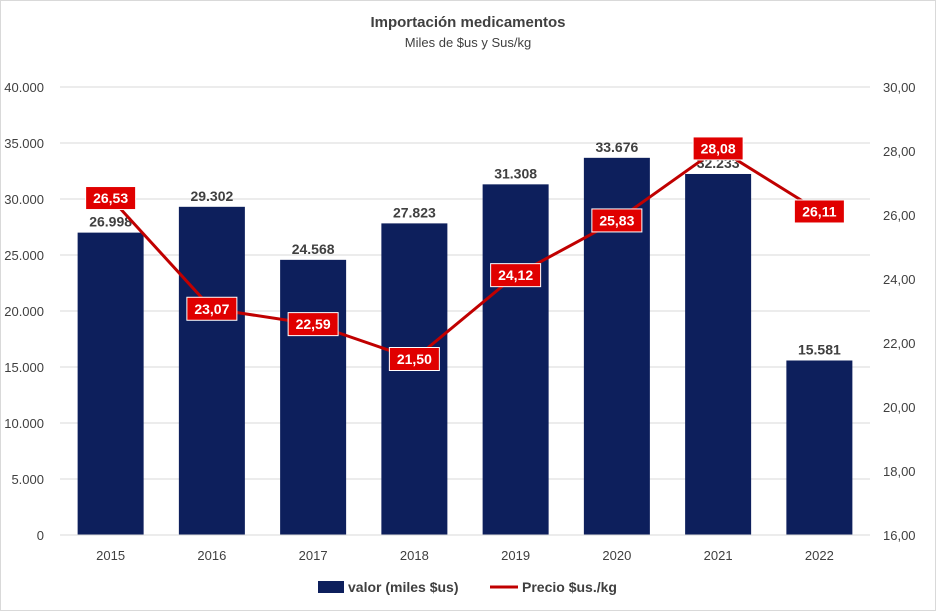 The image size is (936, 611). What do you see at coordinates (899, 343) in the screenshot?
I see `right-tick-label: 22,00` at bounding box center [899, 343].